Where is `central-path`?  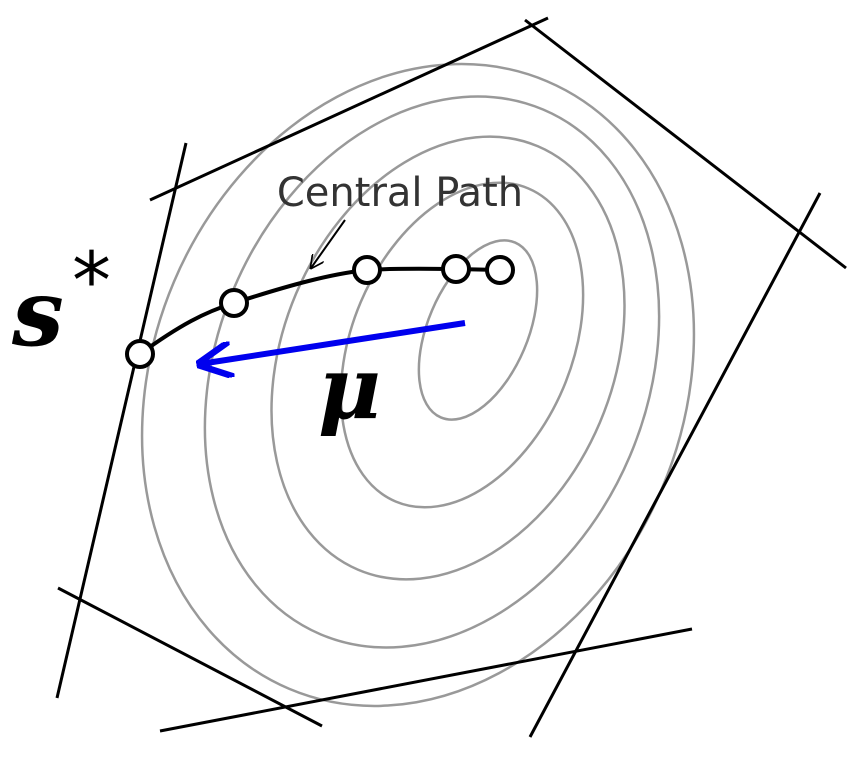 central-path is located at coordinates (319, 311).